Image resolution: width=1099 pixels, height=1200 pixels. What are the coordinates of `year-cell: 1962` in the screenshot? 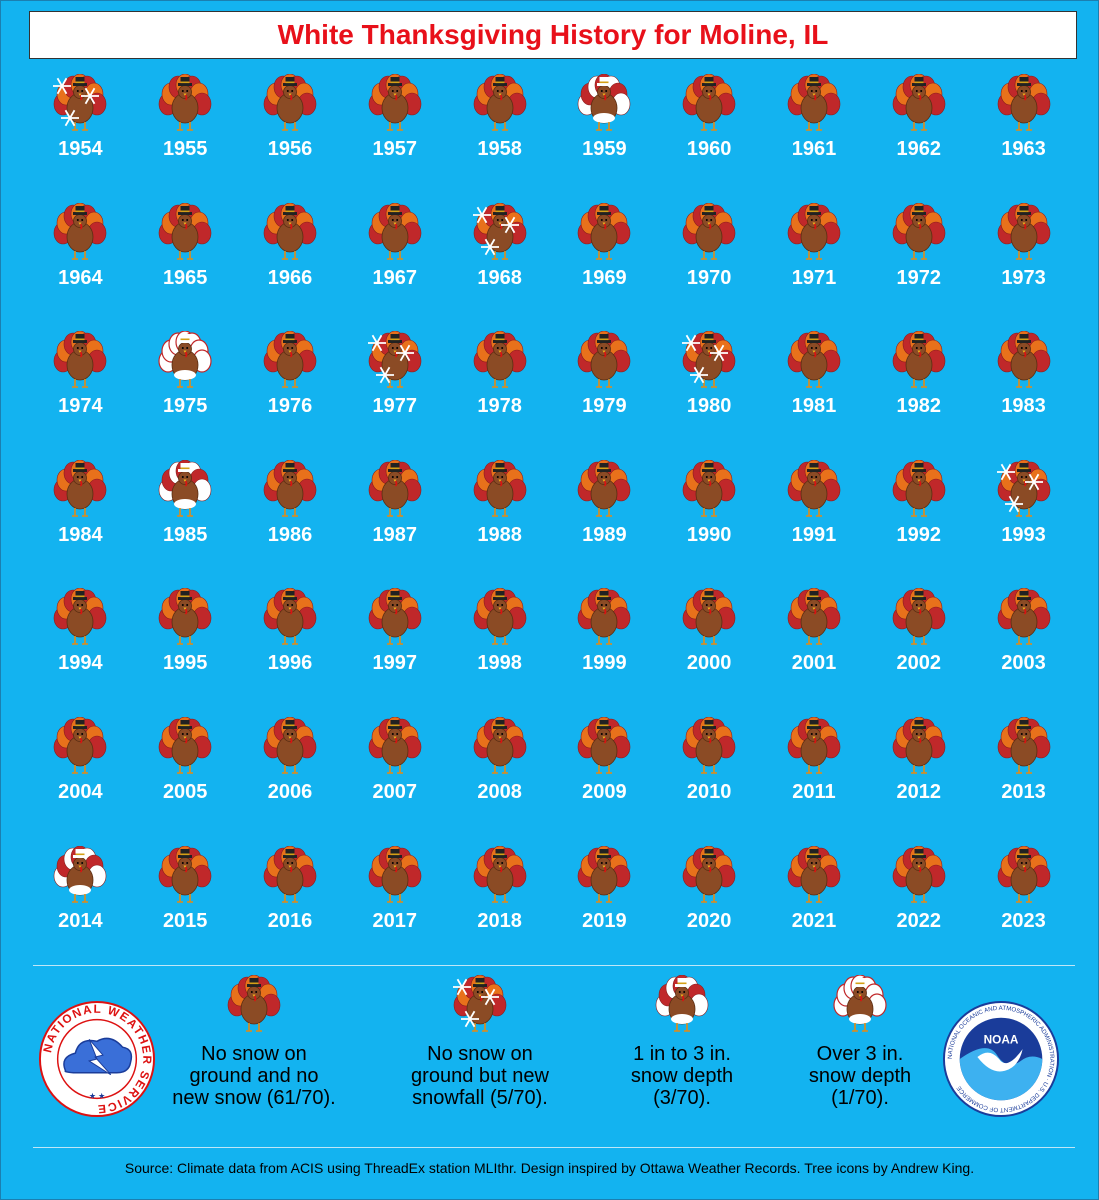 It's located at (918, 138).